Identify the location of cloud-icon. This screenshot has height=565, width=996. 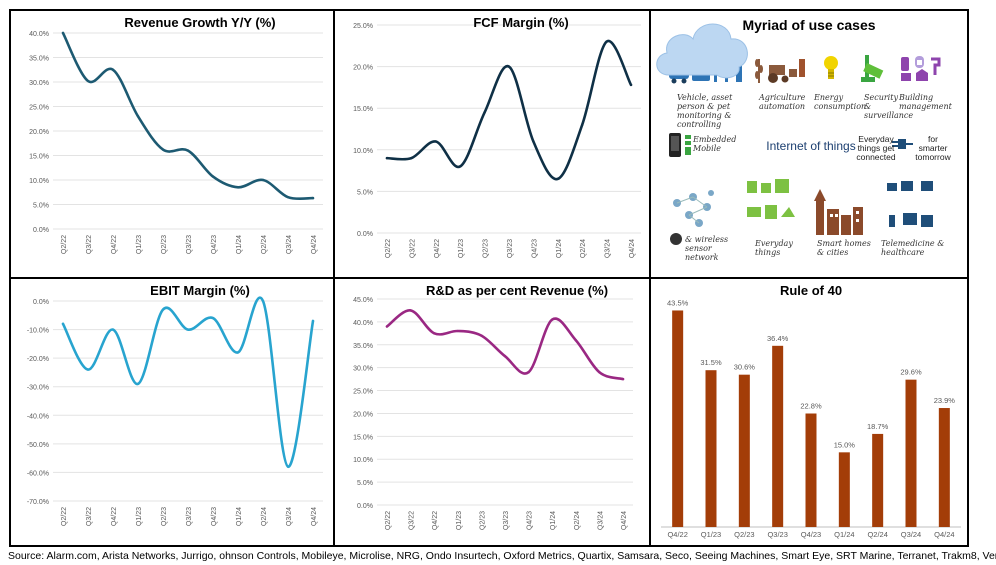
(702, 51).